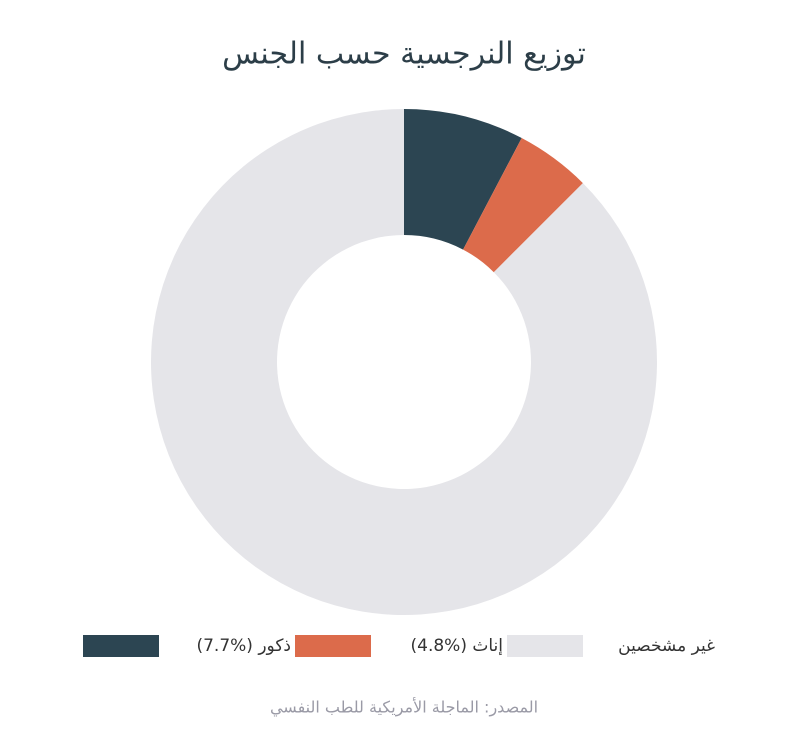 The image size is (804, 746). I want to click on legend-label: ذكور (%7.7), so click(243, 646).